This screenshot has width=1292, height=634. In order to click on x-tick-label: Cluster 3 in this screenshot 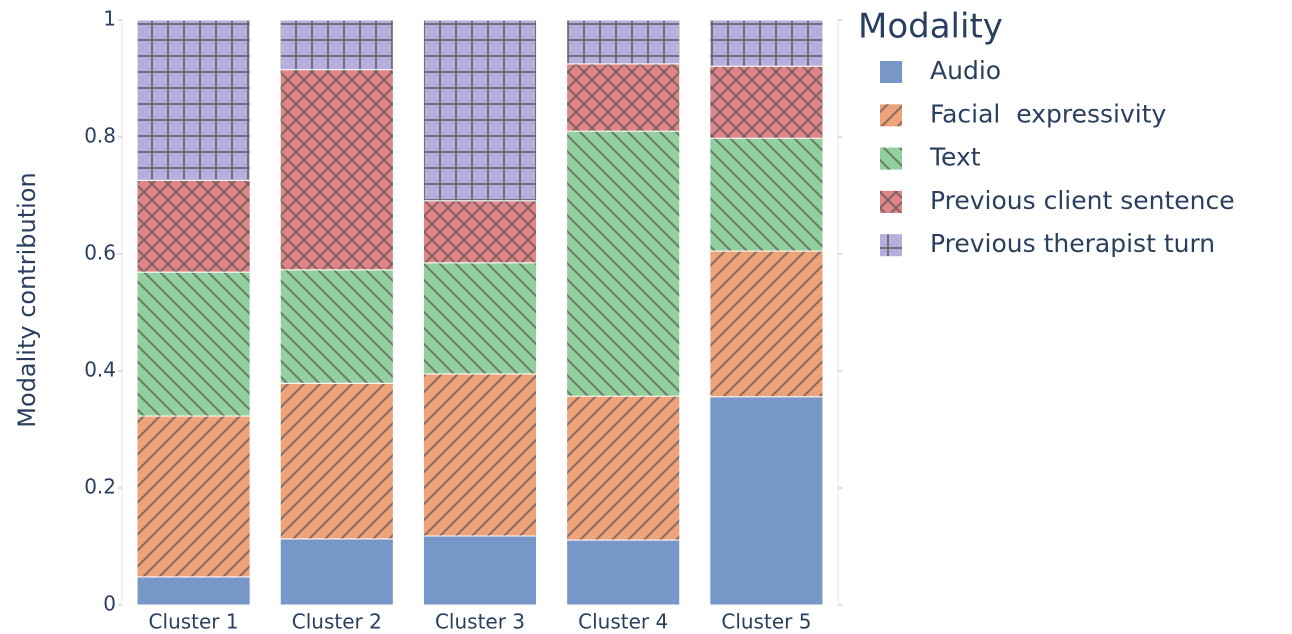, I will do `click(480, 622)`.